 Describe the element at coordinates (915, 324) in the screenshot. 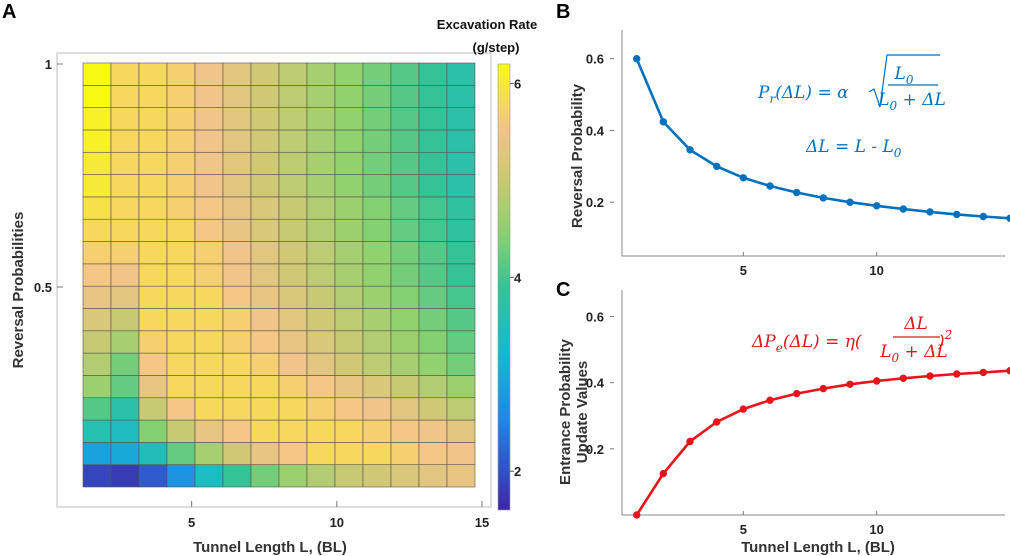

I see `eq-c-numerator: ΔL` at that location.